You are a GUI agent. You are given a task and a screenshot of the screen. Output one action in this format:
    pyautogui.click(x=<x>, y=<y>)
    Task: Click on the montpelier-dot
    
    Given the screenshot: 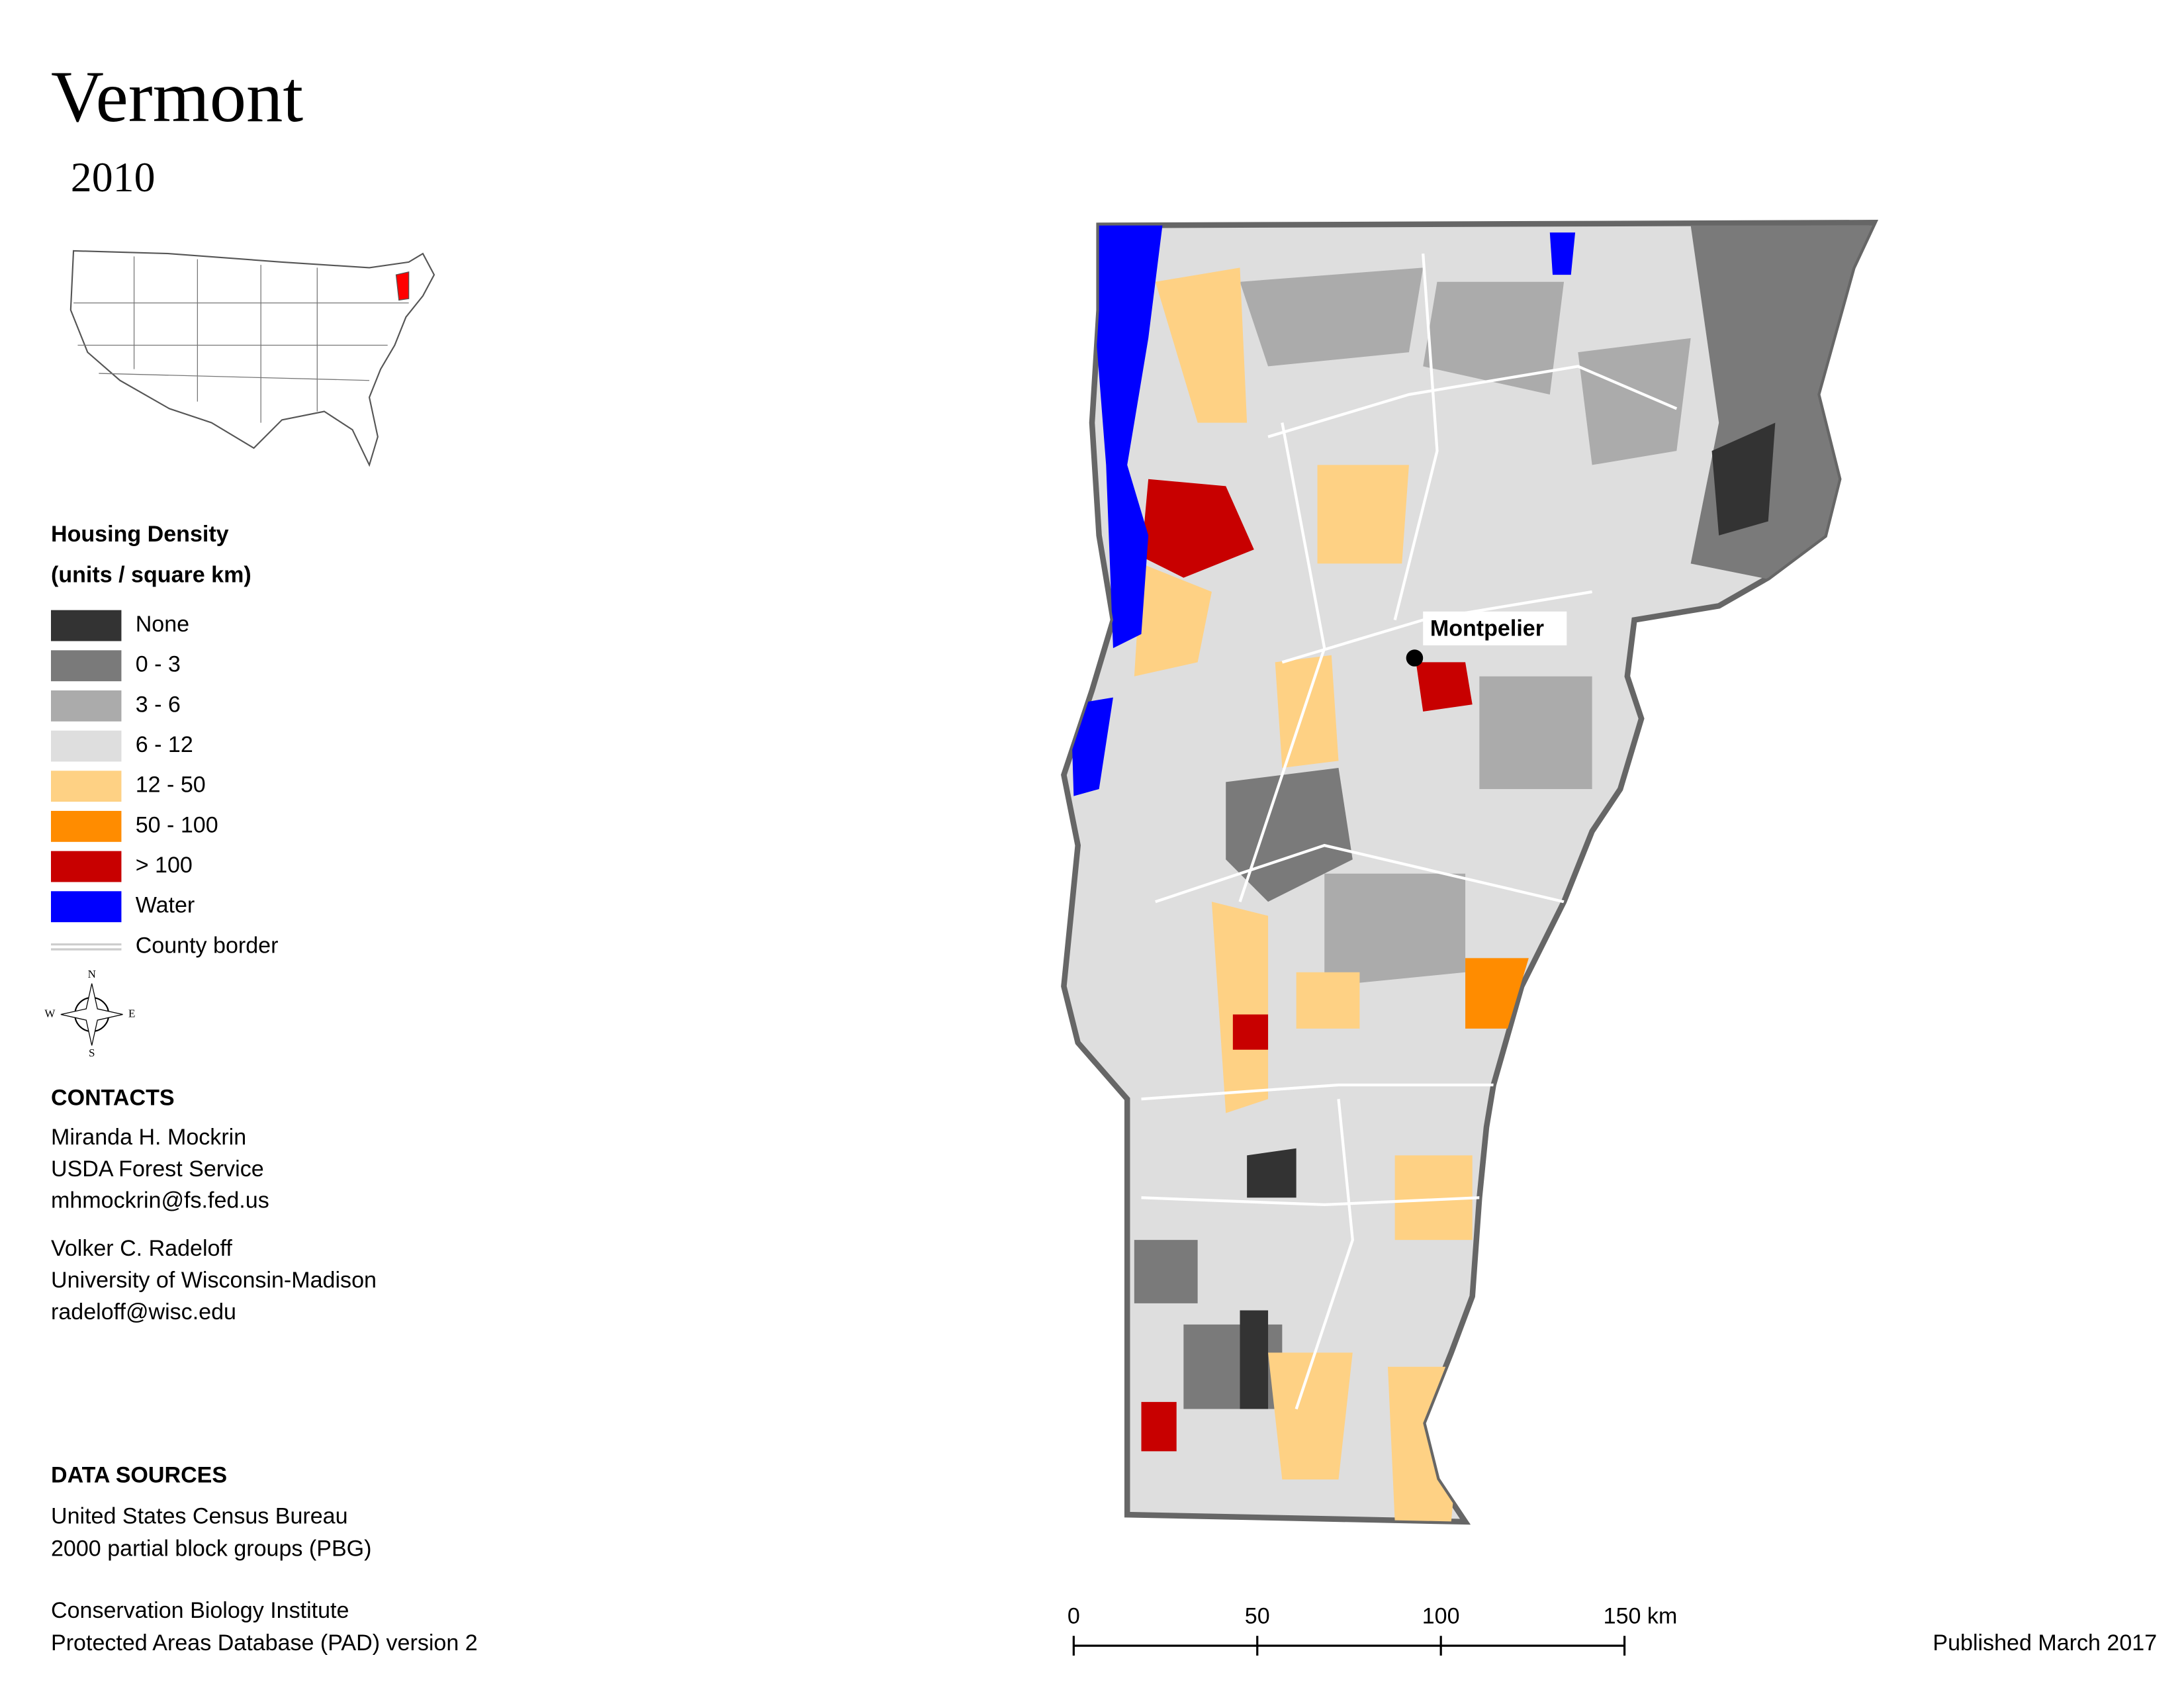 What is the action you would take?
    pyautogui.click(x=1415, y=658)
    